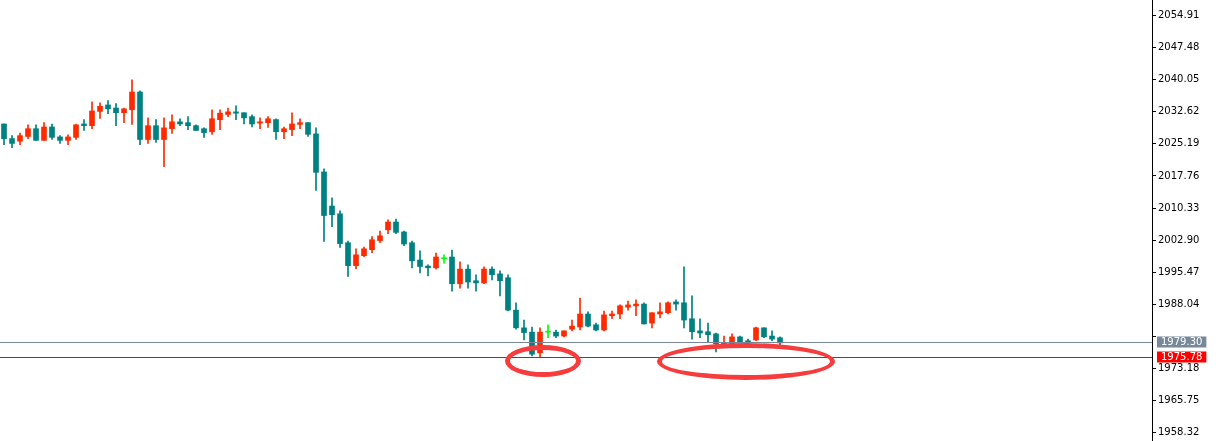 This screenshot has height=441, width=1224. Describe the element at coordinates (1179, 15) in the screenshot. I see `y-tick-label: 2054.91` at that location.